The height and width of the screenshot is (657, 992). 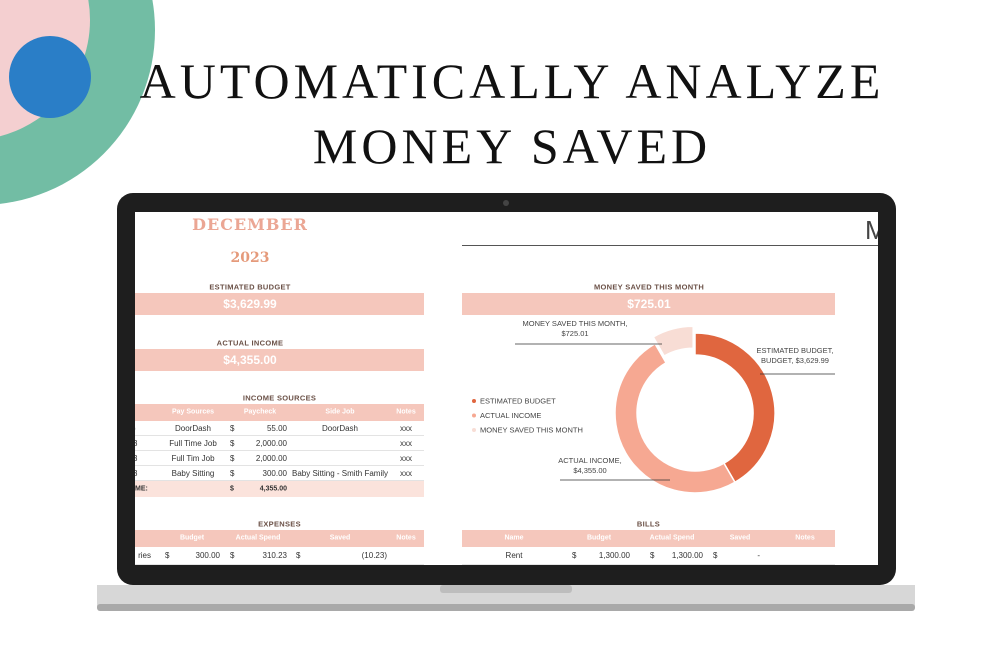 I want to click on table-title: EXPENSES, so click(x=279, y=524).